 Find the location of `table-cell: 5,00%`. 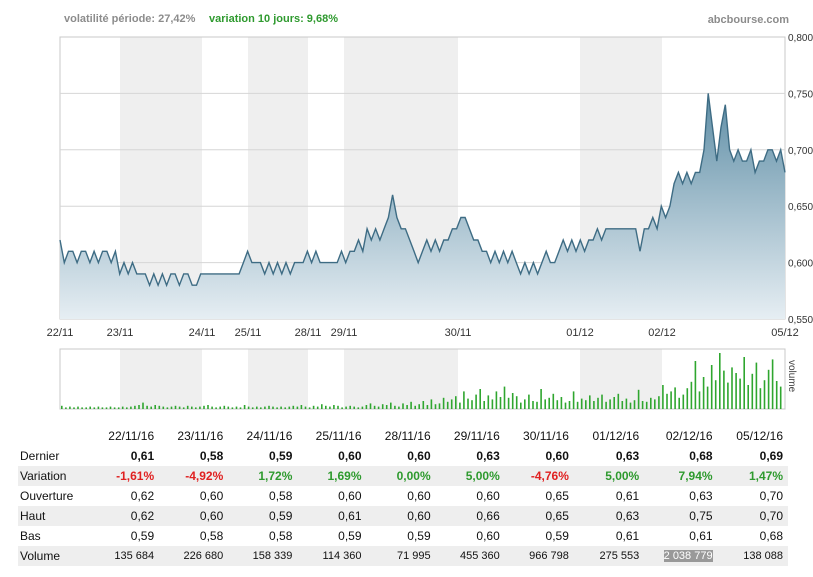

table-cell: 5,00% is located at coordinates (622, 476).